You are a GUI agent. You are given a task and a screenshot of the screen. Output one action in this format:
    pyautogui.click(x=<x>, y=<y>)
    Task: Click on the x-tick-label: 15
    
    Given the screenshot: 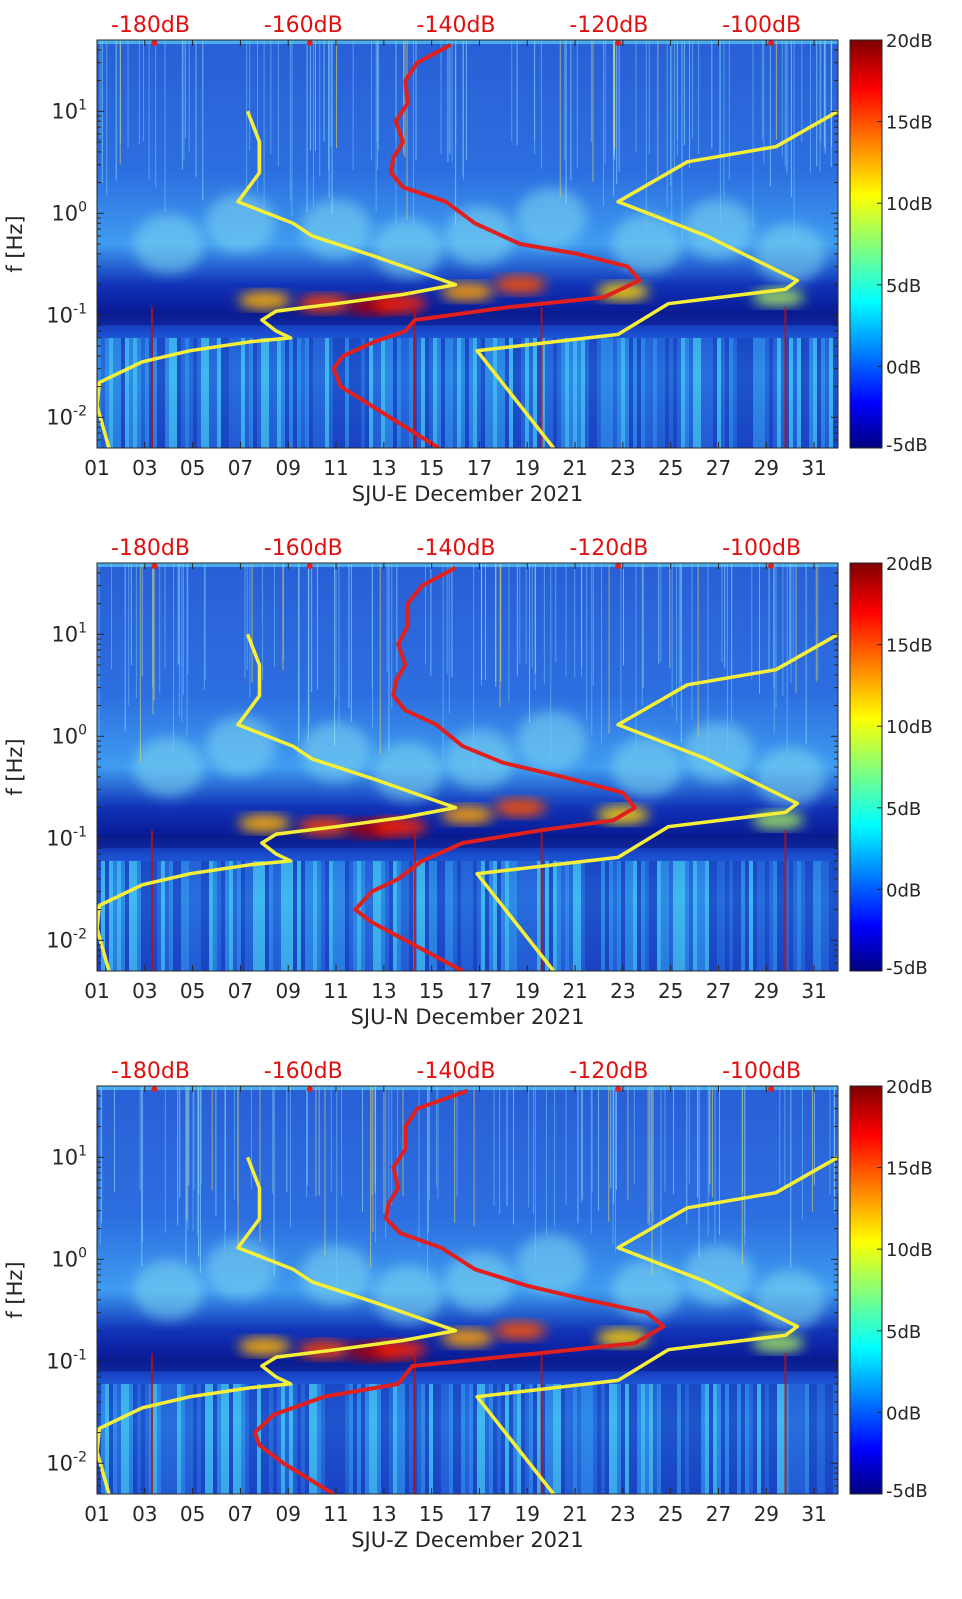 What is the action you would take?
    pyautogui.click(x=431, y=991)
    